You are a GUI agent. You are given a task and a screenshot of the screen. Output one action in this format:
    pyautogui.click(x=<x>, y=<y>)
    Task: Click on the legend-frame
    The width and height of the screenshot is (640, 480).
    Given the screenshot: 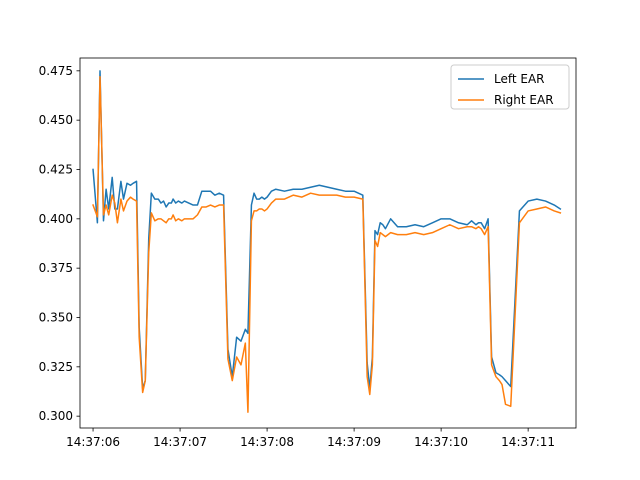 What is the action you would take?
    pyautogui.click(x=510, y=87)
    